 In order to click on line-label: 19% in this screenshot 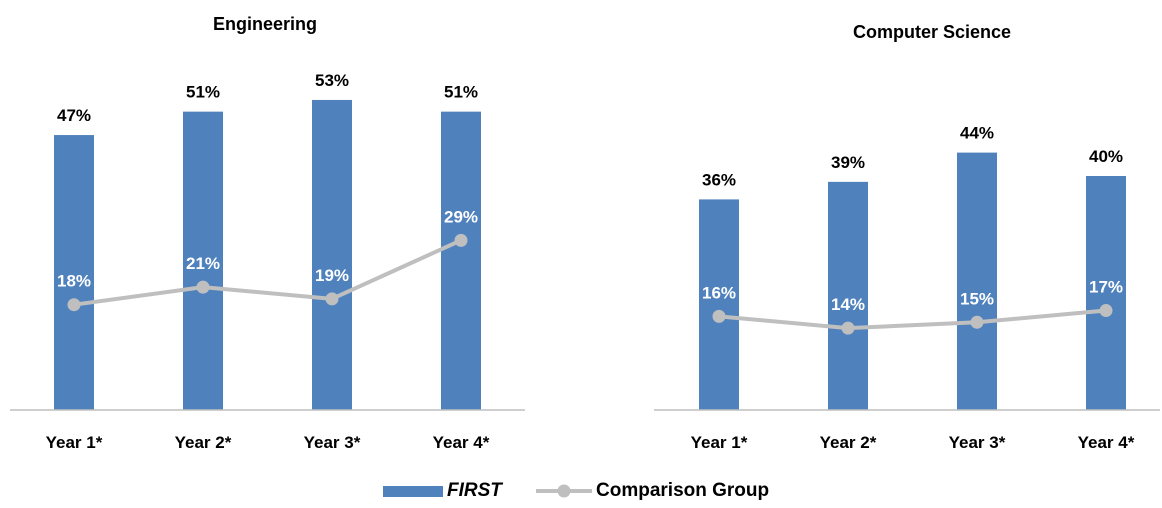, I will do `click(332, 275)`.